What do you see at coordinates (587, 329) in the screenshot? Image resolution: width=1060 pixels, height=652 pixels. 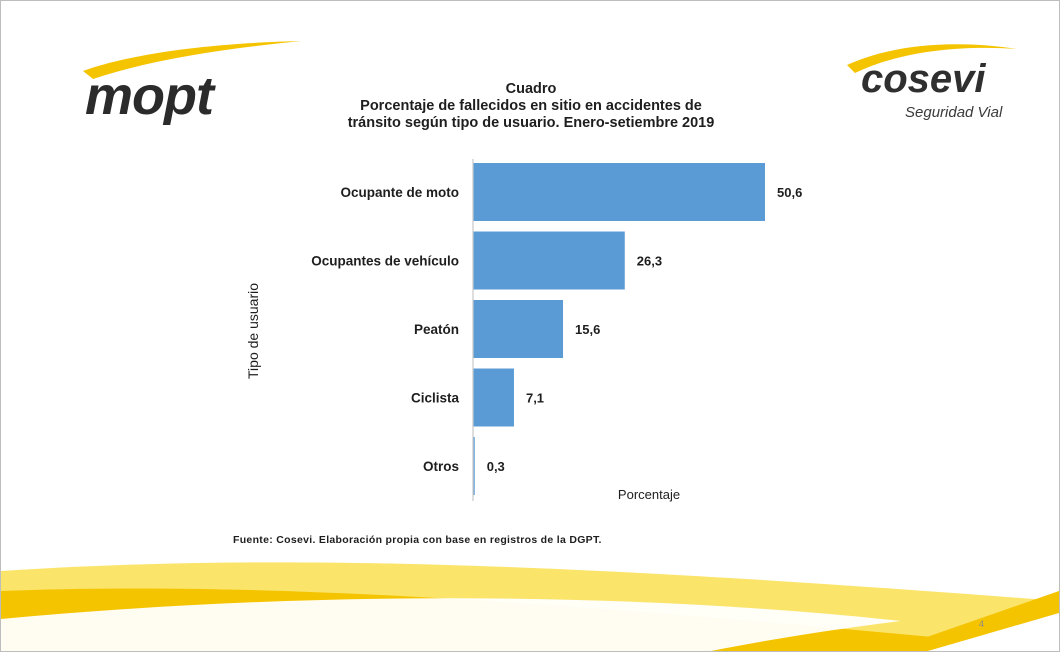 I see `value-label-2: 15,6` at bounding box center [587, 329].